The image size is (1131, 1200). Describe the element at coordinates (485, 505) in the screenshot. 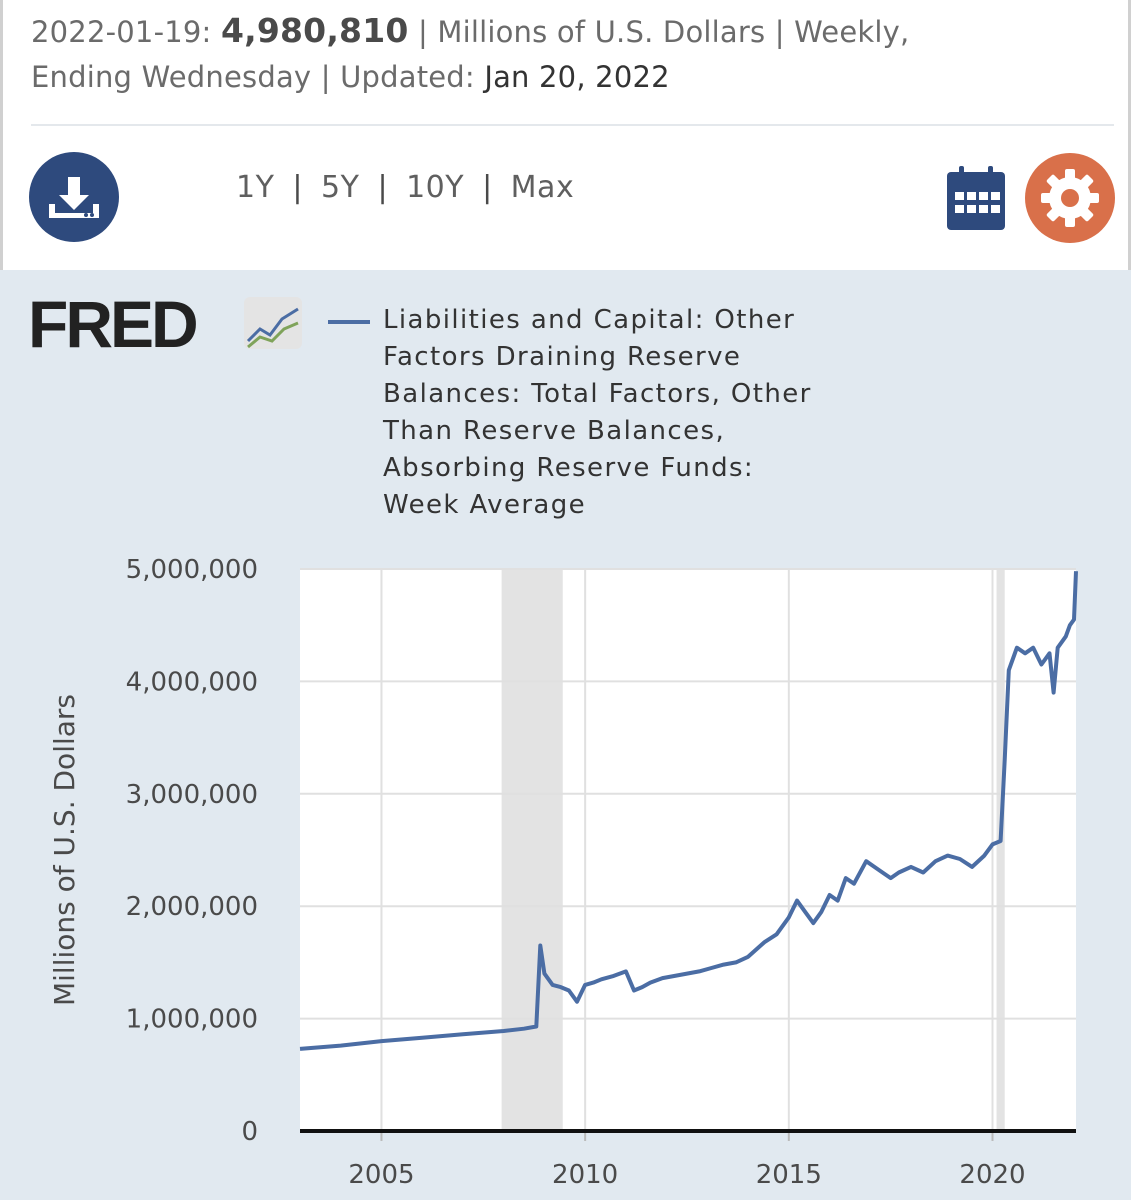

I see `legend-line-6: Week Average` at that location.